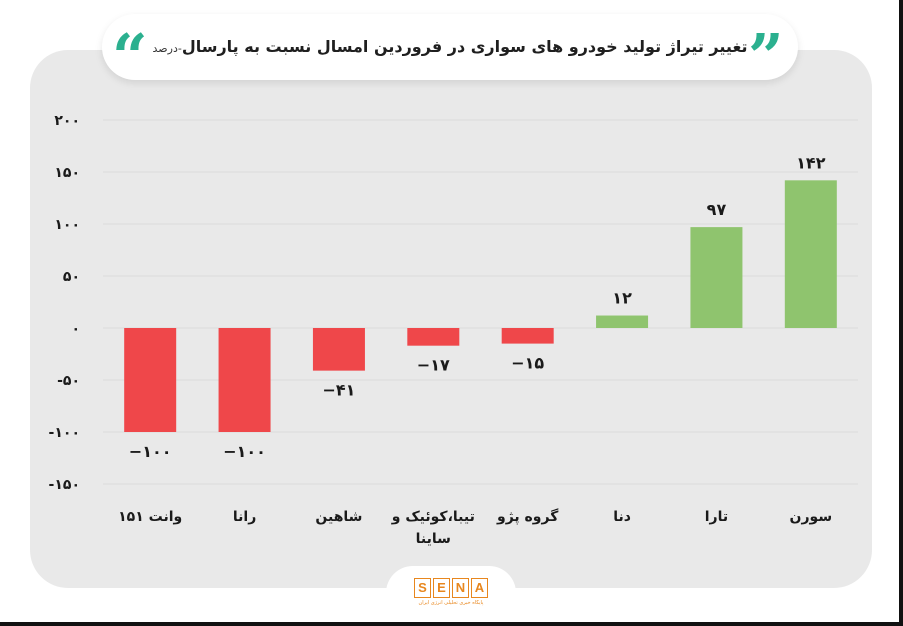  What do you see at coordinates (167, 48) in the screenshot?
I see `title-unit: -درصد` at bounding box center [167, 48].